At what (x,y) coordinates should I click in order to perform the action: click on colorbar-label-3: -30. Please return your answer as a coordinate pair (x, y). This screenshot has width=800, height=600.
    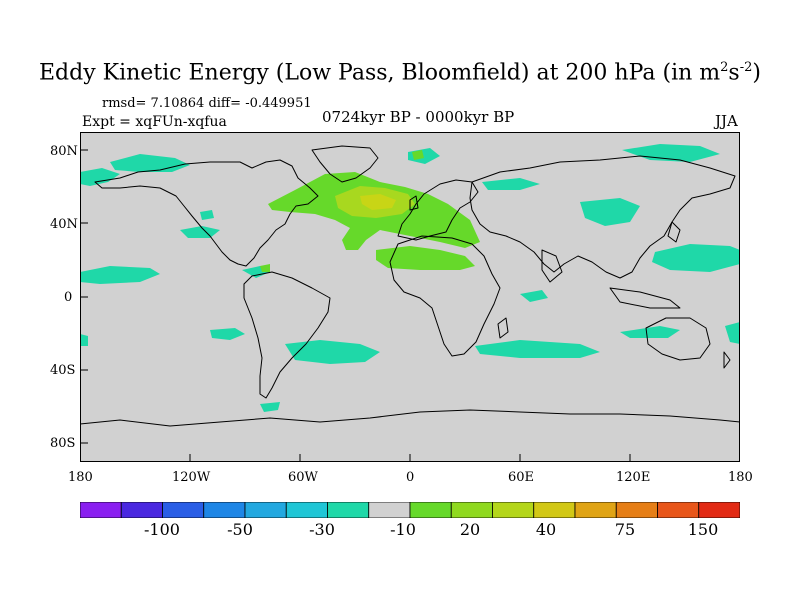
    Looking at the image, I should click on (322, 529).